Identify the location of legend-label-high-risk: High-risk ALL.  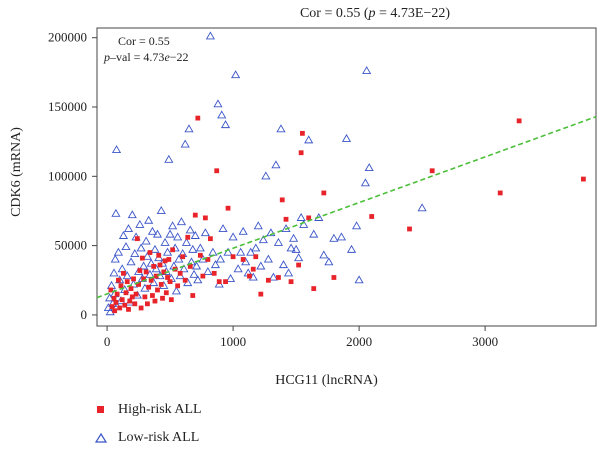
(160, 409).